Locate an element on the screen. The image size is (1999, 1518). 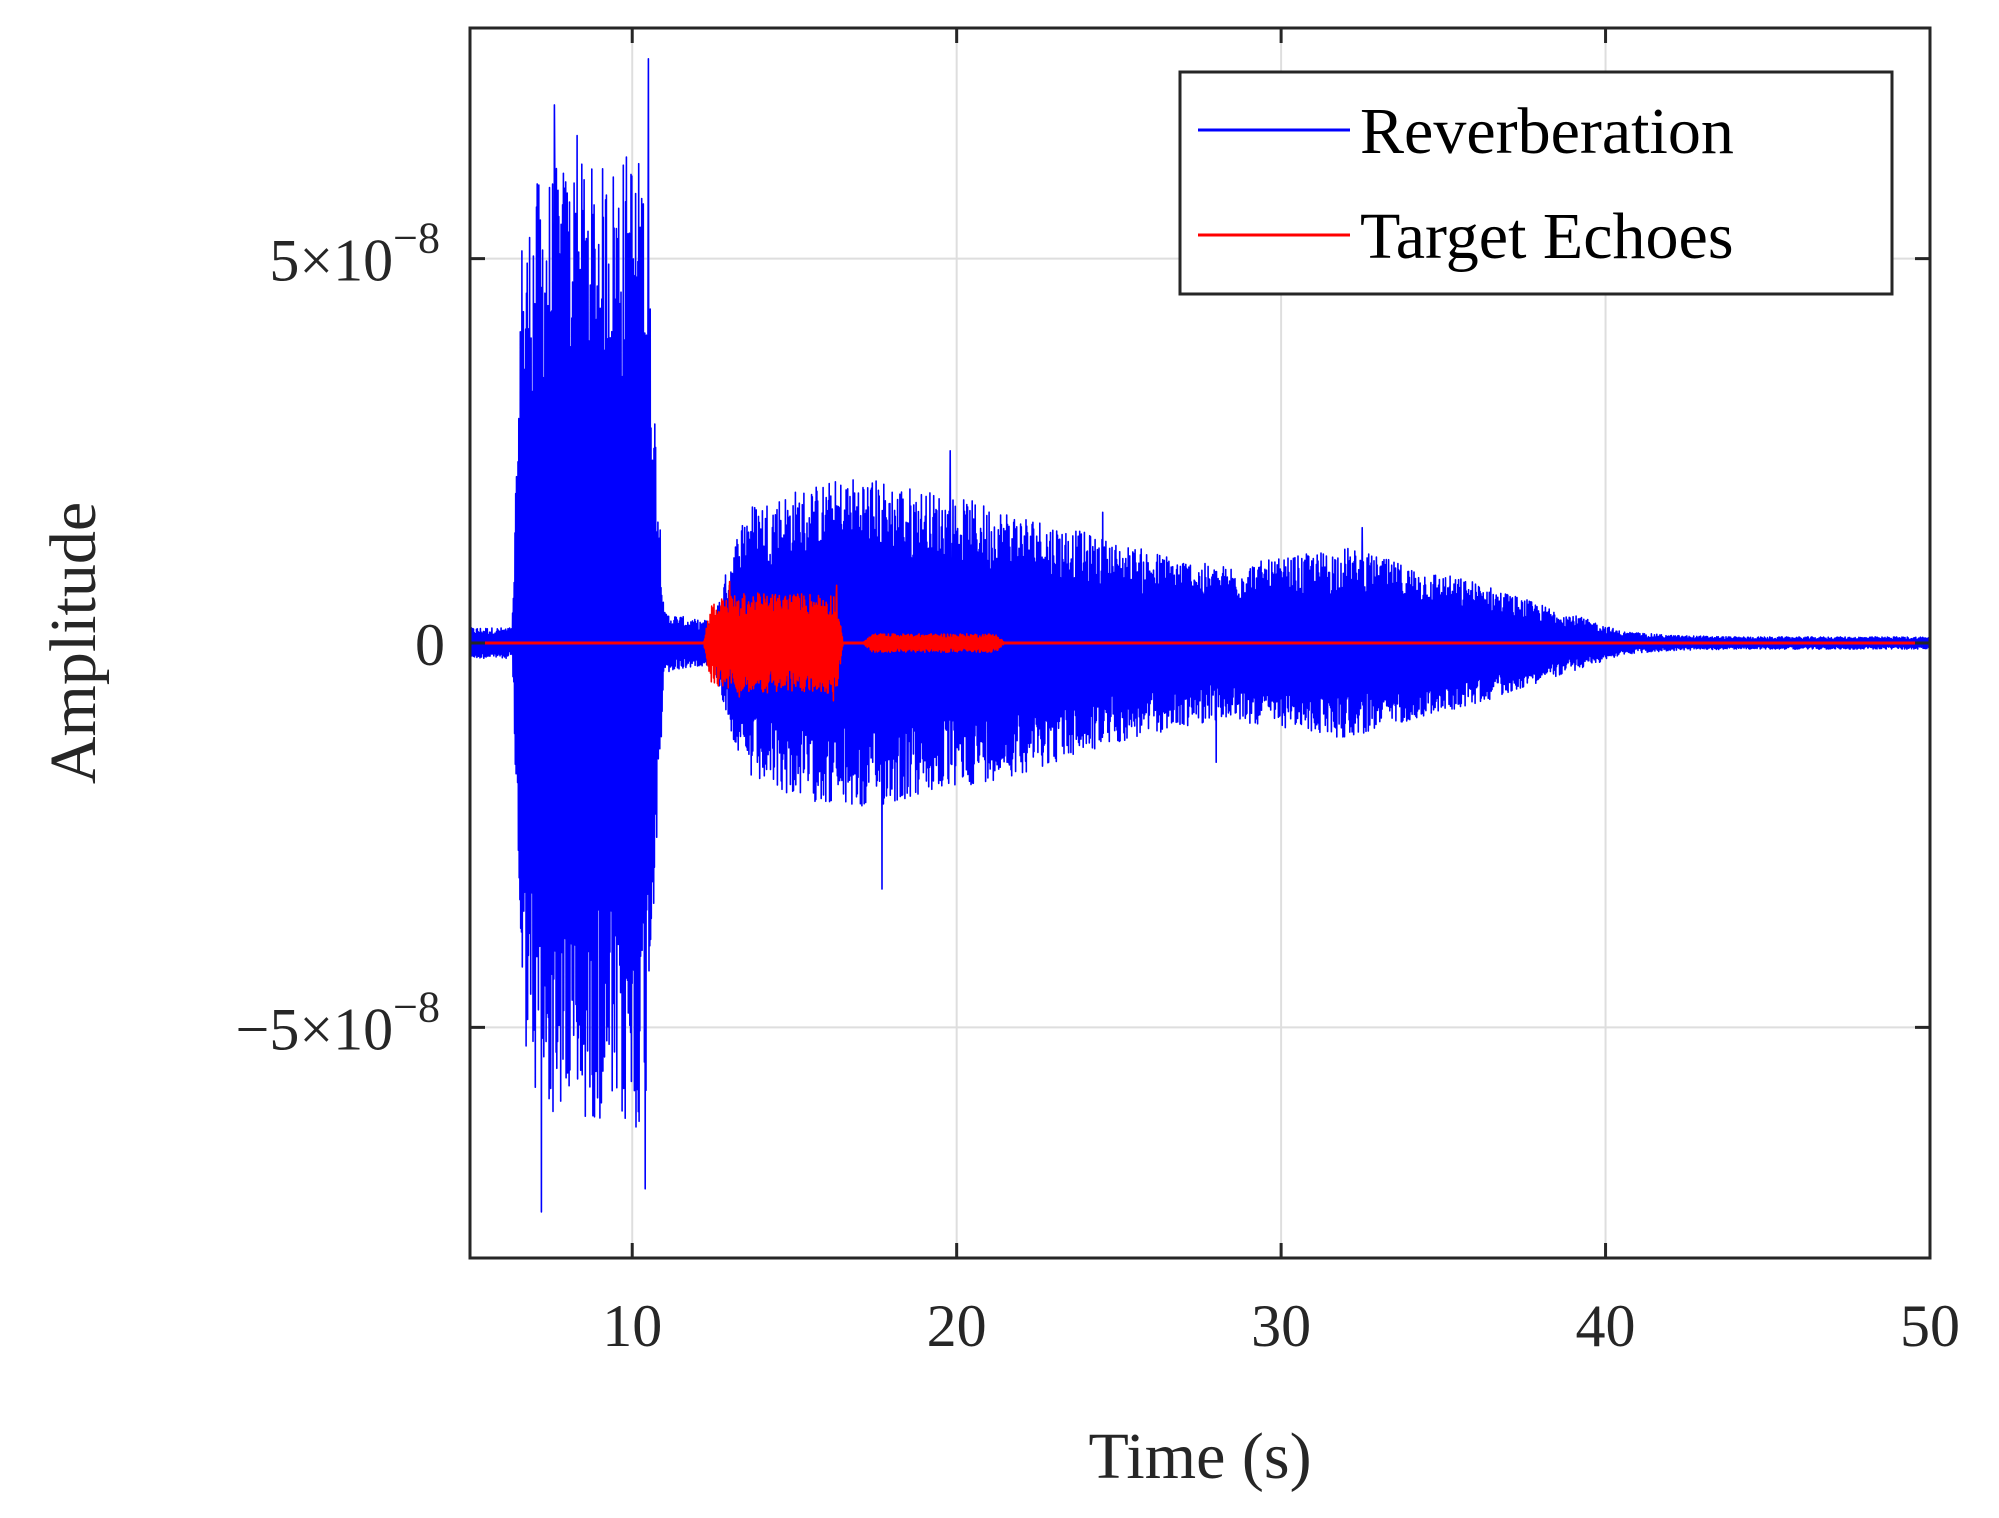
y-tick-label: −5×10⁻⁸ is located at coordinates (337, 1022).